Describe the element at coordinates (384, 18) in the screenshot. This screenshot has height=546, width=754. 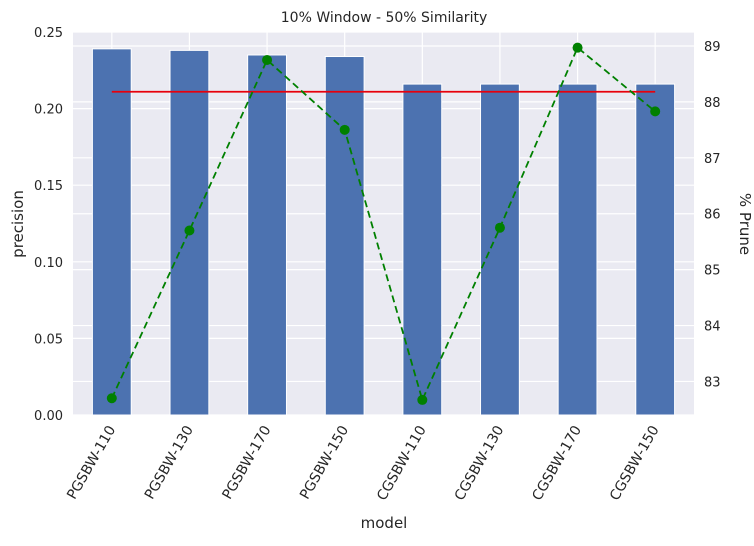
I see `chart-title: 10% Window - 50% Similarity` at that location.